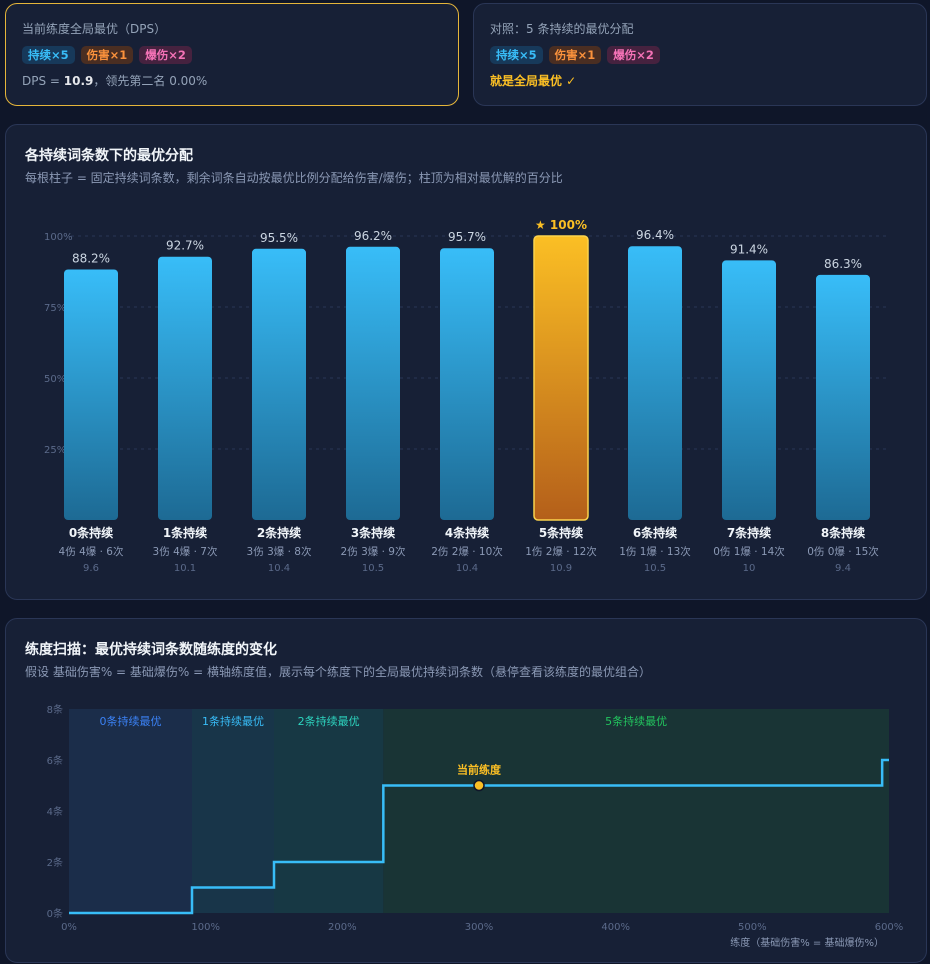  Describe the element at coordinates (562, 29) in the screenshot. I see `compare-title: 对照：5 条持续的最优分配` at that location.